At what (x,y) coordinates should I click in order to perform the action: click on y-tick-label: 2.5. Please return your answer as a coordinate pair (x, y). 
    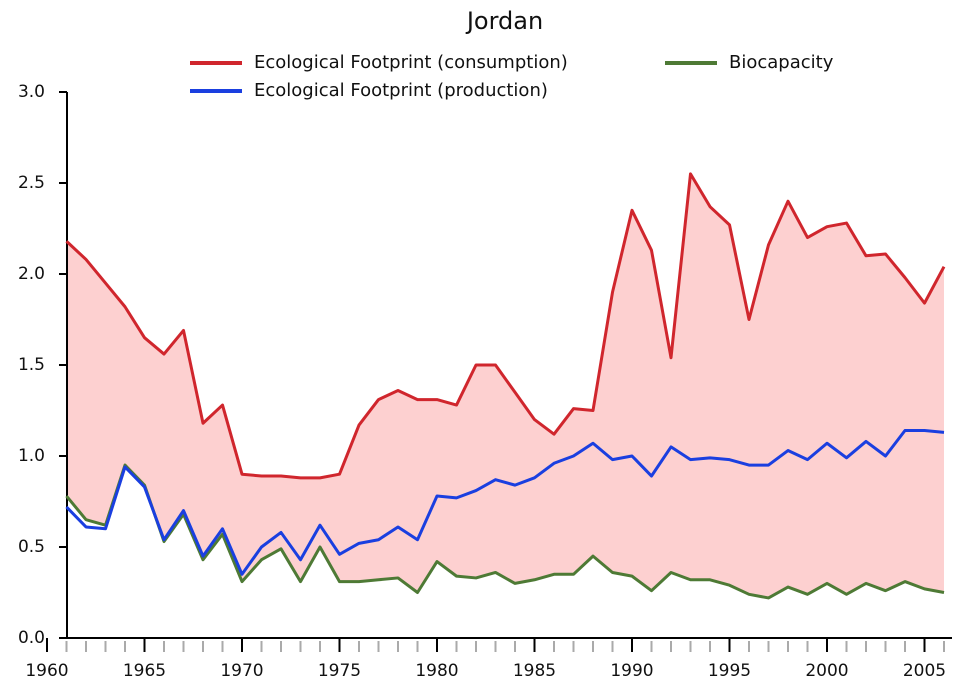
    Looking at the image, I should click on (31, 183).